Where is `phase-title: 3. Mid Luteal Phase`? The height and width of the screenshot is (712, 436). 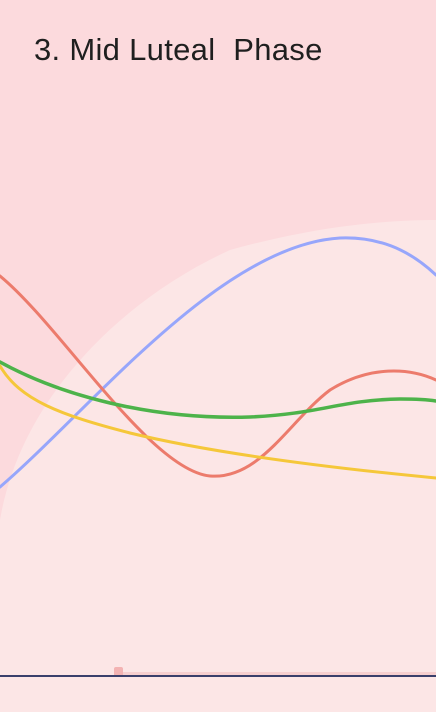
phase-title: 3. Mid Luteal Phase is located at coordinates (178, 49).